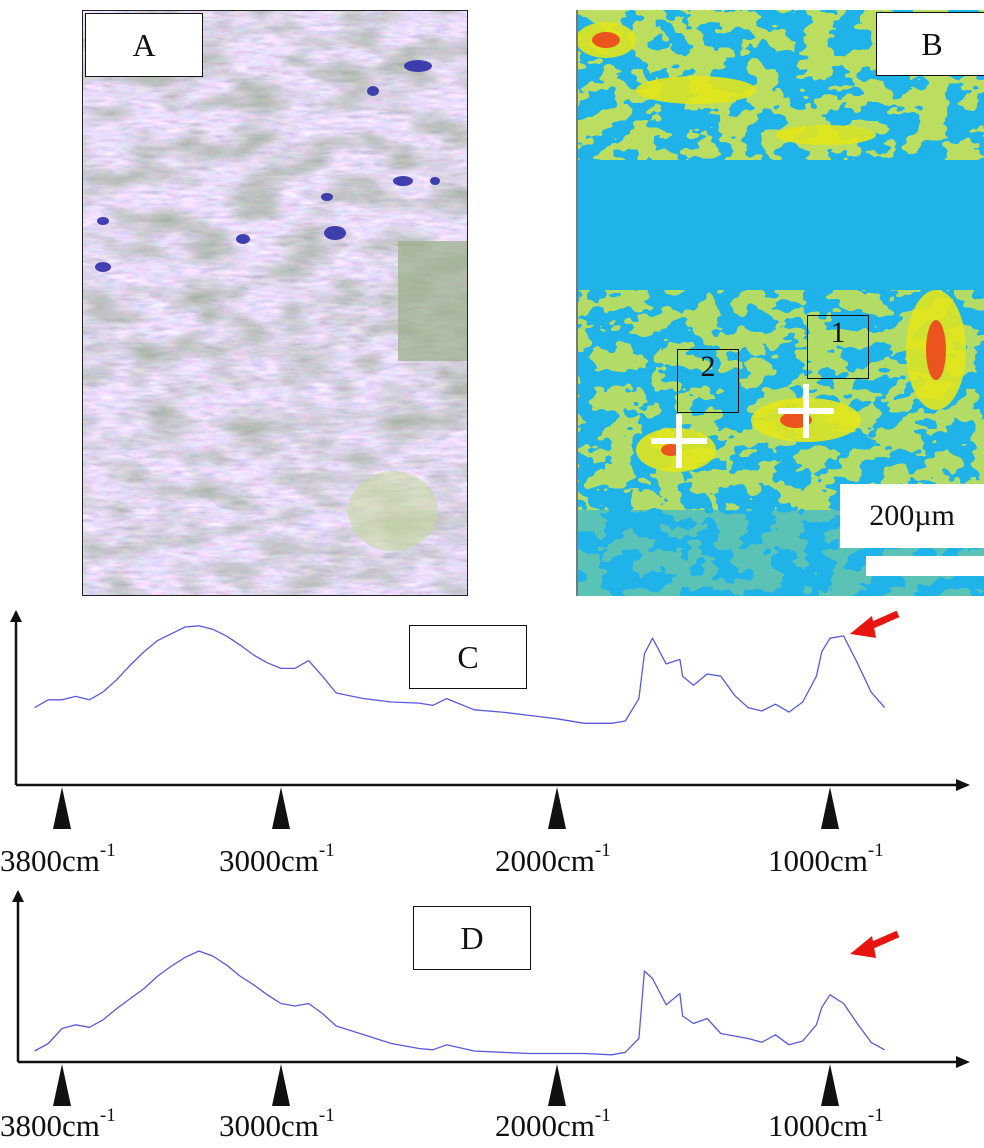  I want to click on scale-bar, so click(925, 566).